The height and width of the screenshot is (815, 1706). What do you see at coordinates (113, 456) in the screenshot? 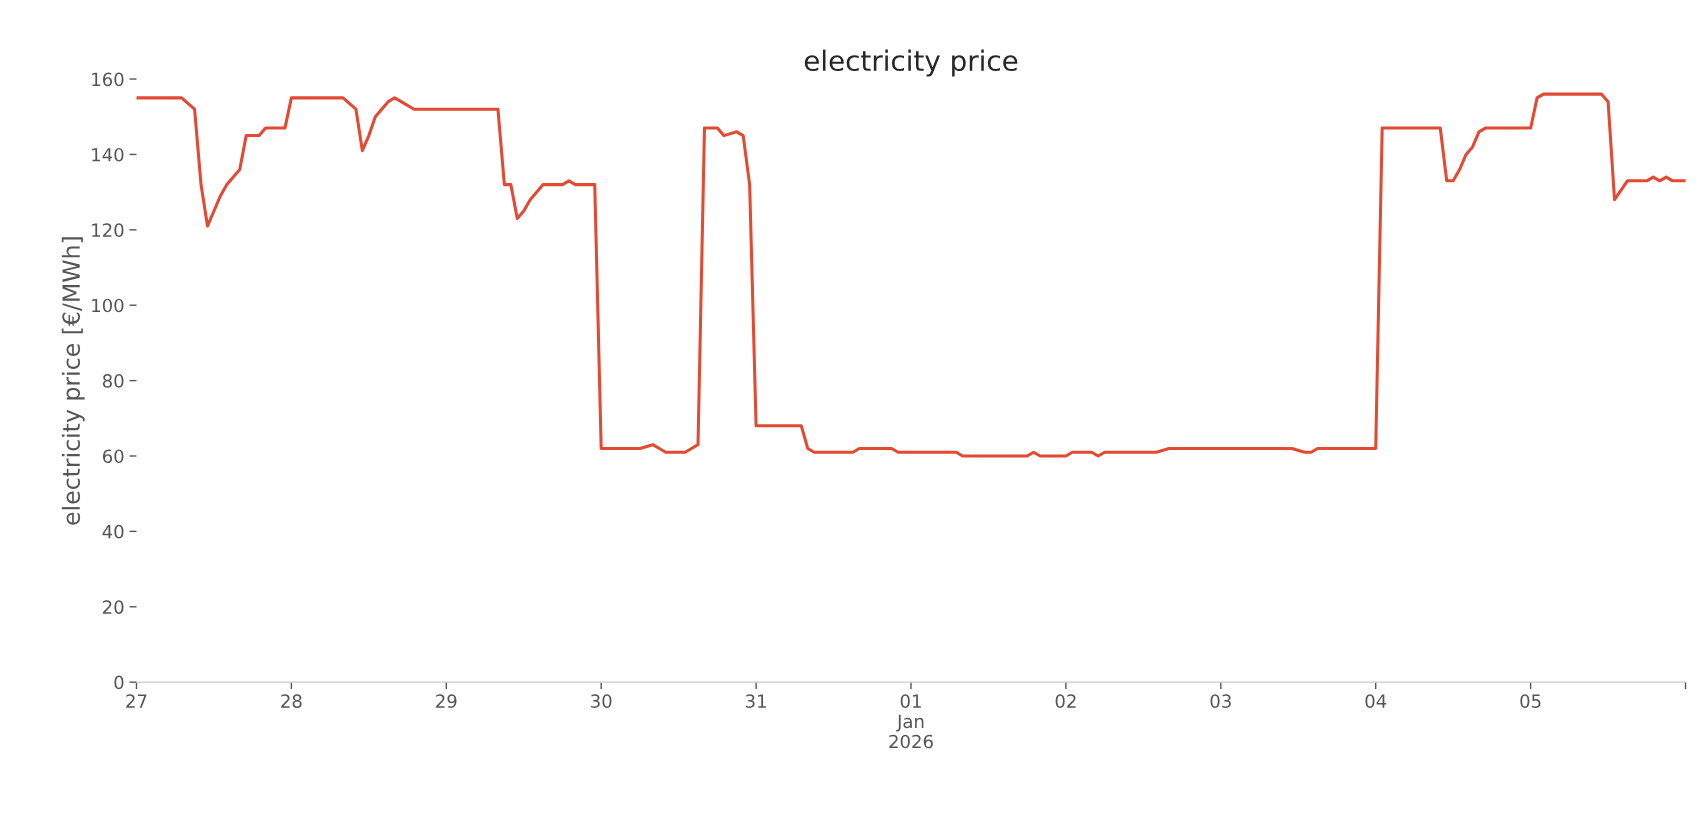
I see `y-tick-label: 60` at bounding box center [113, 456].